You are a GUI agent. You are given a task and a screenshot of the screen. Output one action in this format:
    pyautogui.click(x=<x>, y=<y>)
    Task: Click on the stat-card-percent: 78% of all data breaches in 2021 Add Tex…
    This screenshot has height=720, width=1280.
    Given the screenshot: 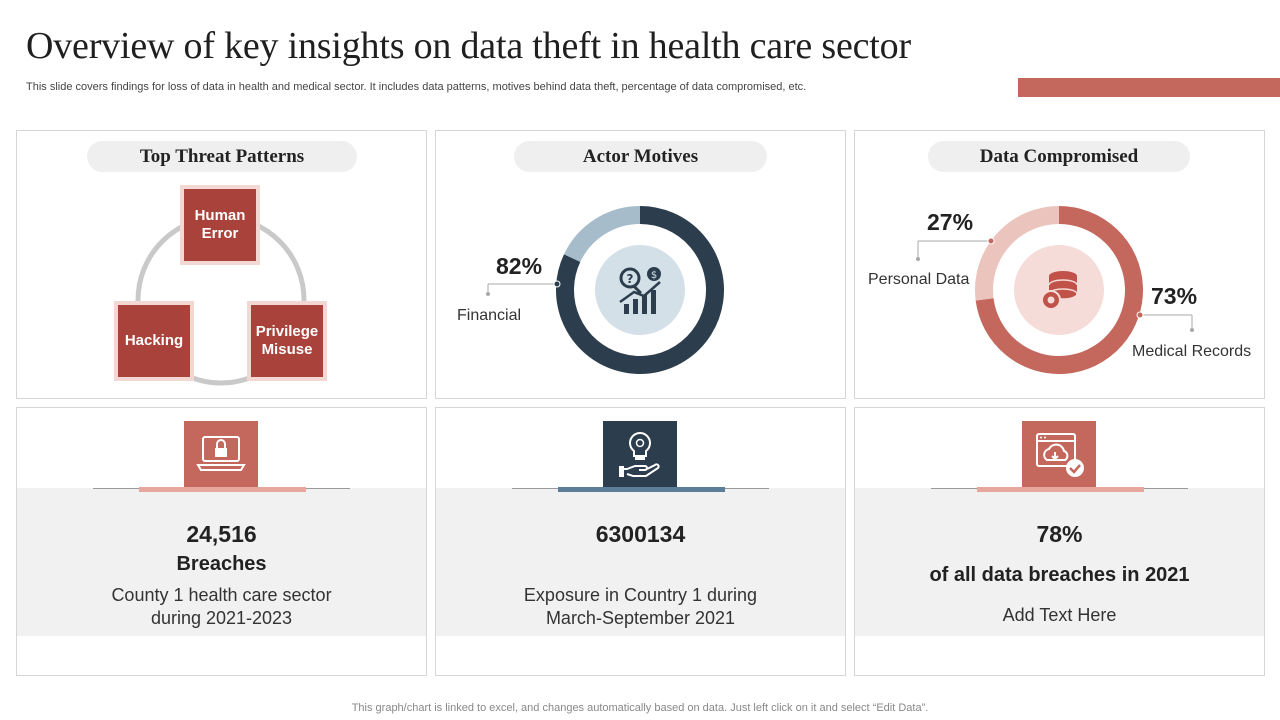 What is the action you would take?
    pyautogui.click(x=1059, y=541)
    